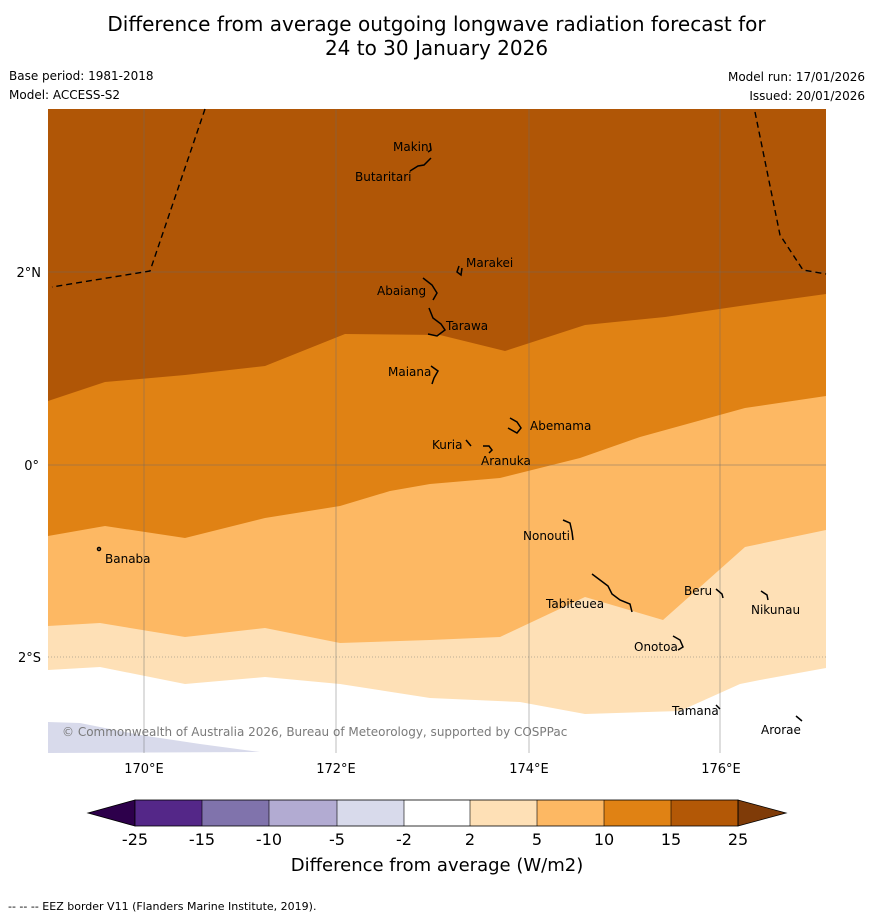  What do you see at coordinates (31, 466) in the screenshot?
I see `lat-label-0: 0°` at bounding box center [31, 466].